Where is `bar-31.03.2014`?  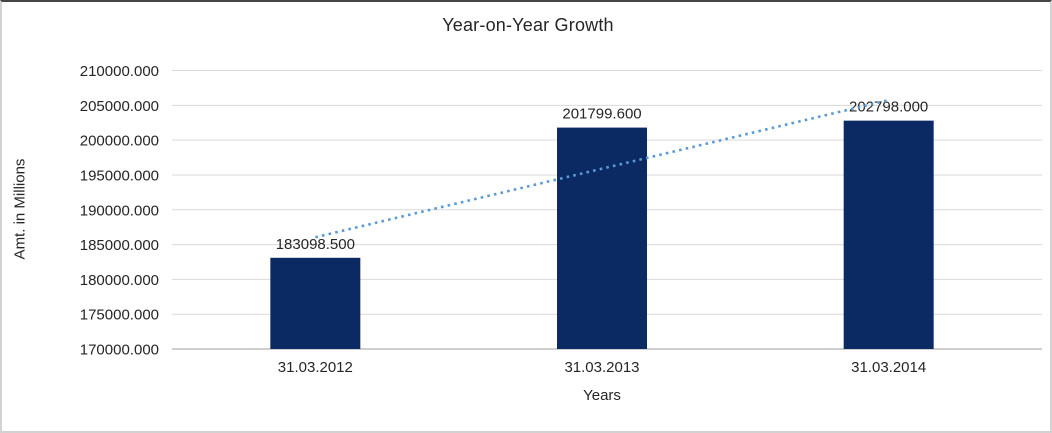 bar-31.03.2014 is located at coordinates (888, 235).